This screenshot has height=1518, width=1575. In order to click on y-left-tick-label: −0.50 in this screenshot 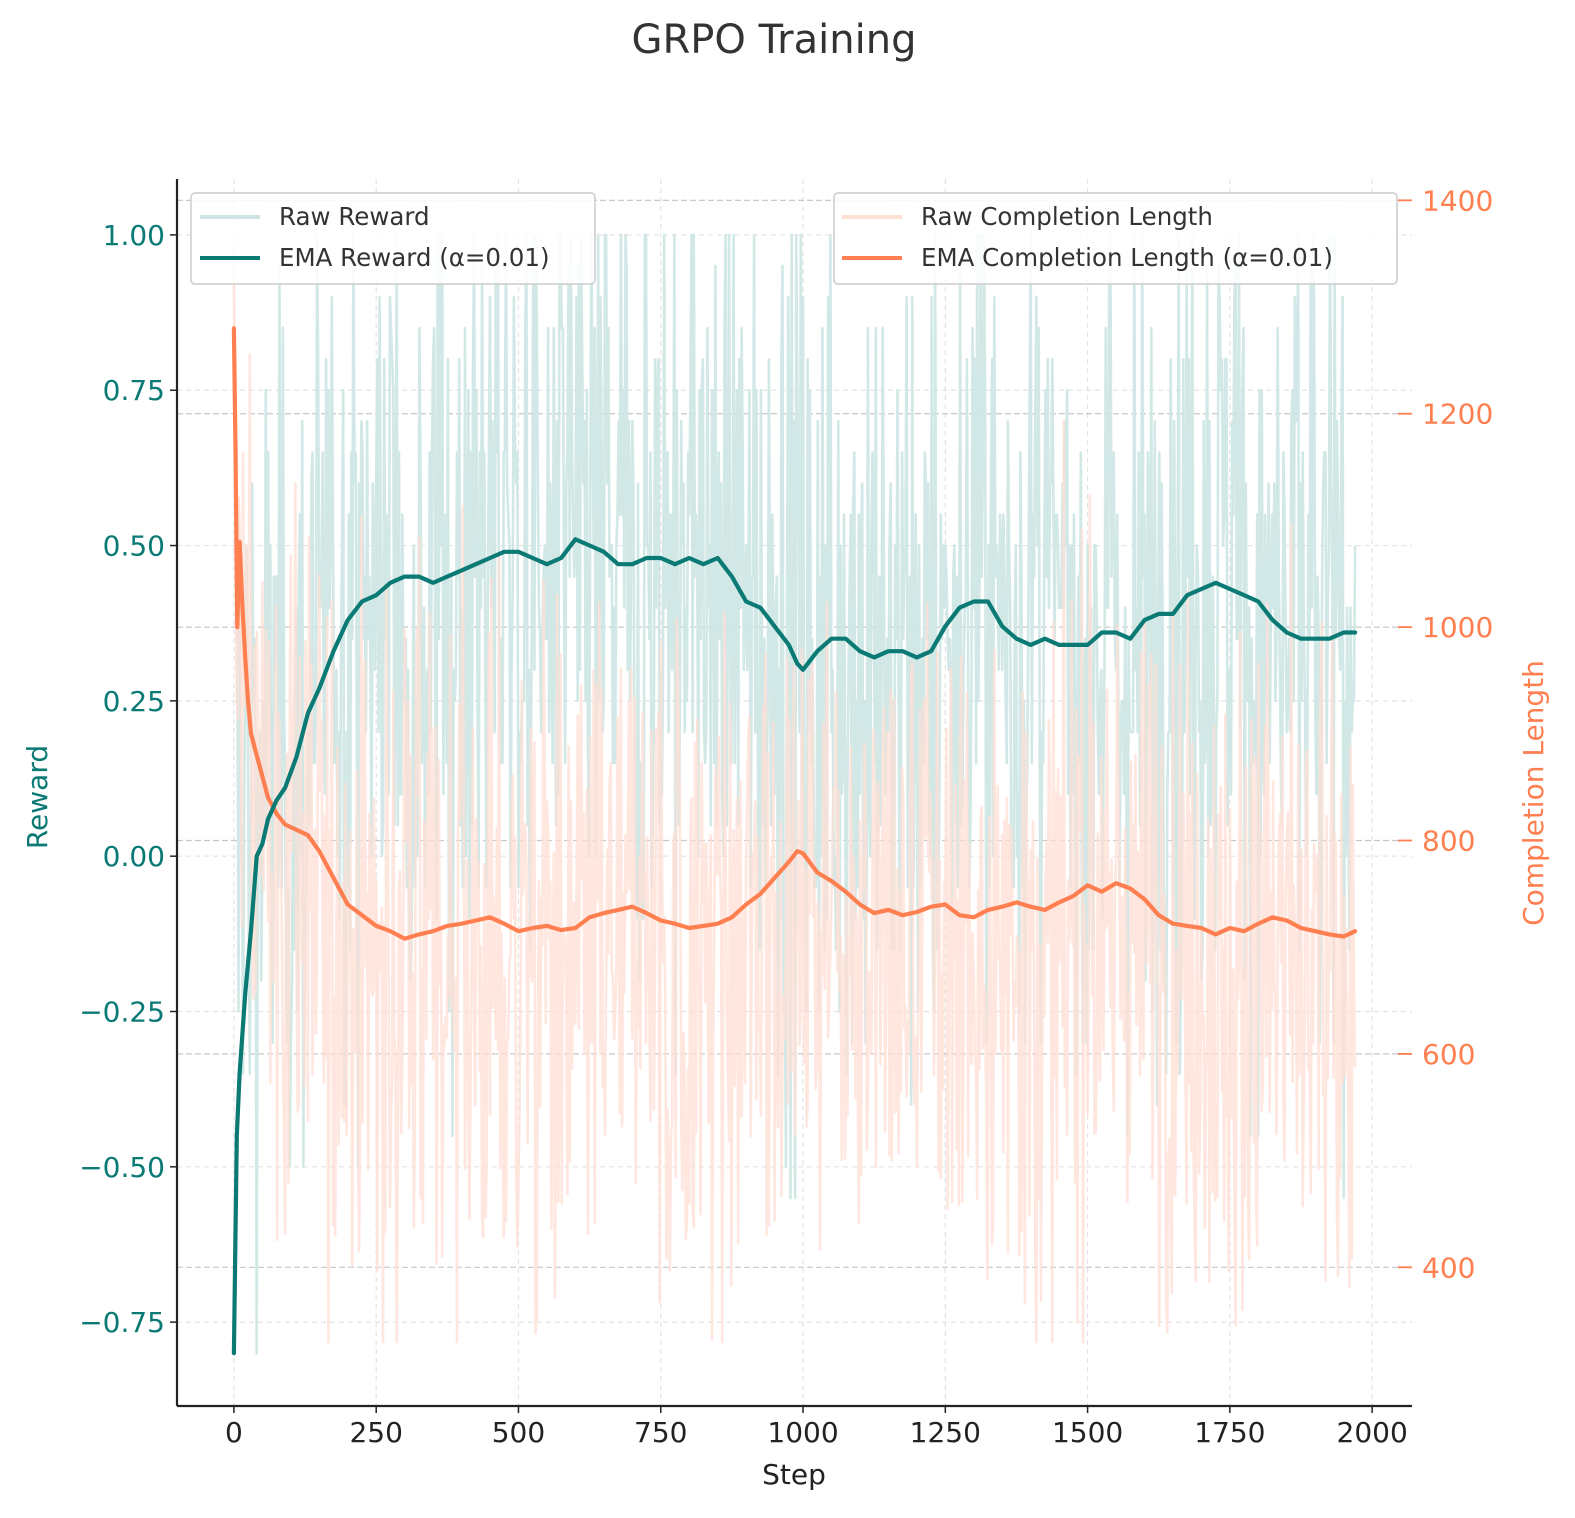, I will do `click(122, 1167)`.